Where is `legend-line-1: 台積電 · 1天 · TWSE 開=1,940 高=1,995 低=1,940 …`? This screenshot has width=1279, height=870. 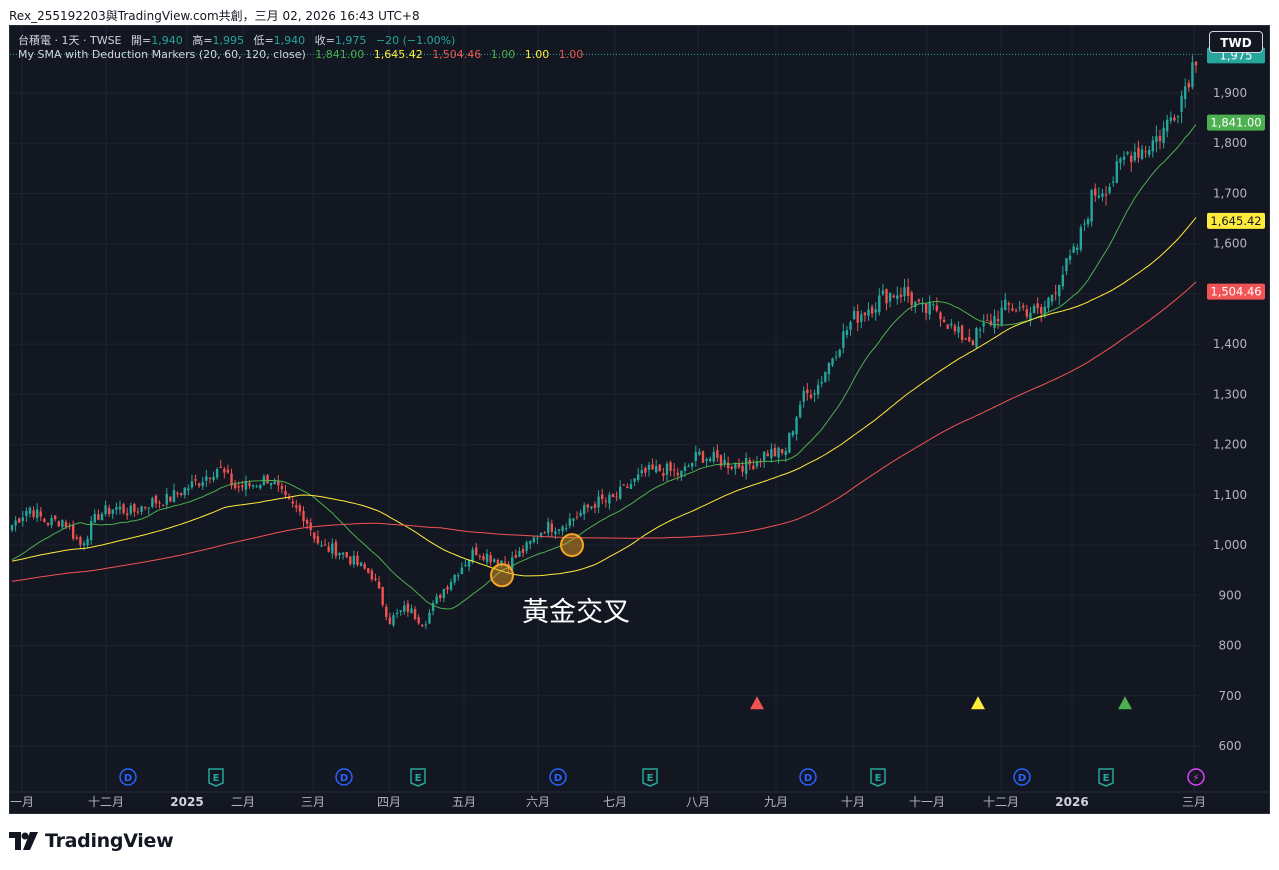
legend-line-1: 台積電 · 1天 · TWSE 開=1,940 高=1,995 低=1,940 … is located at coordinates (237, 40).